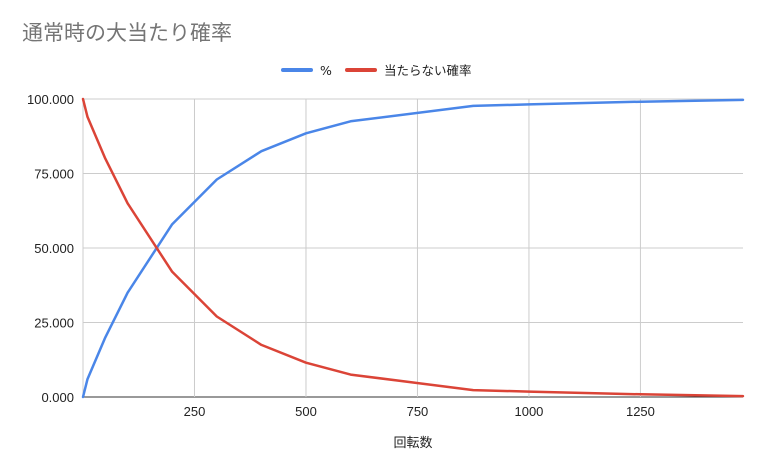  What do you see at coordinates (57, 397) in the screenshot?
I see `y-tick-label: 0.000` at bounding box center [57, 397].